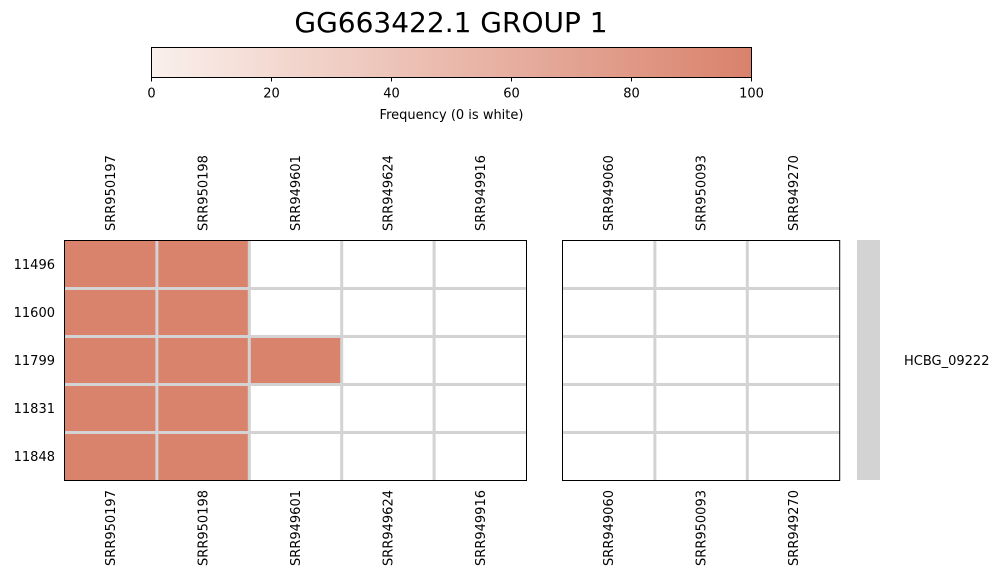 The width and height of the screenshot is (1004, 581). I want to click on column-label-top: SRR950197, so click(111, 193).